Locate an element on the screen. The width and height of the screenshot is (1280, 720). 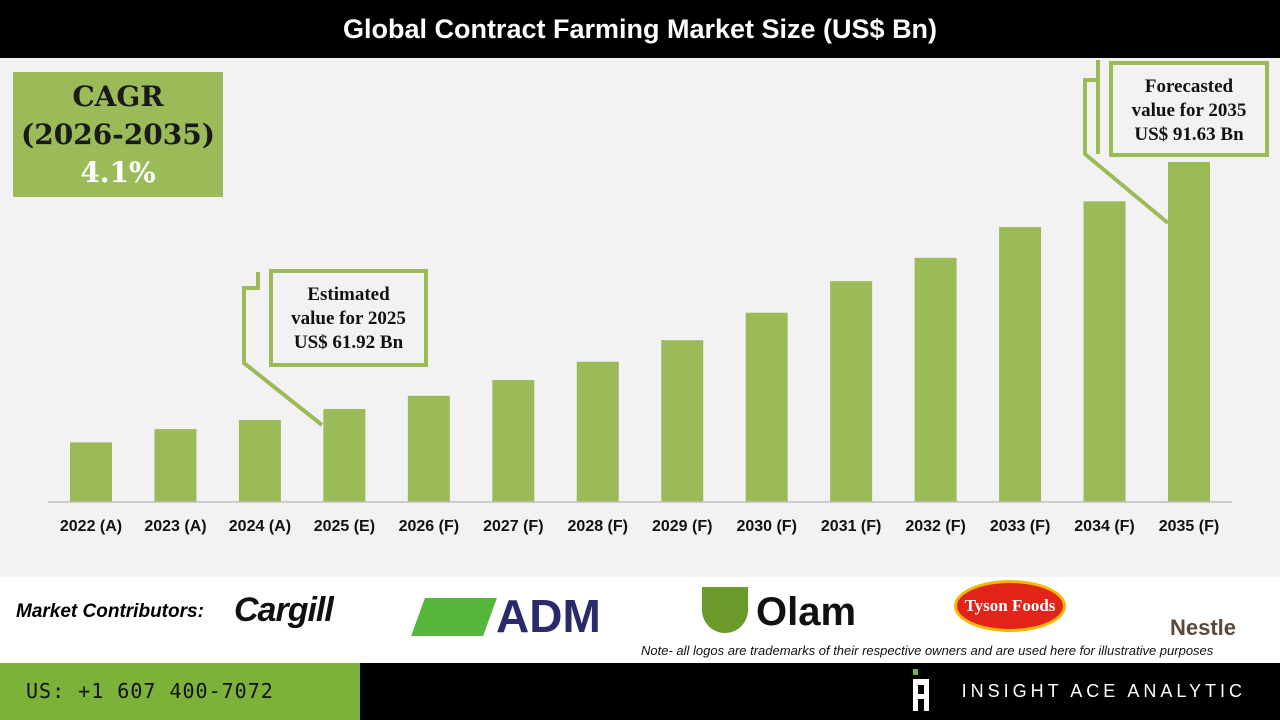
footer-brand-bar: INSIGHT ACE ANALYTIC is located at coordinates (820, 691).